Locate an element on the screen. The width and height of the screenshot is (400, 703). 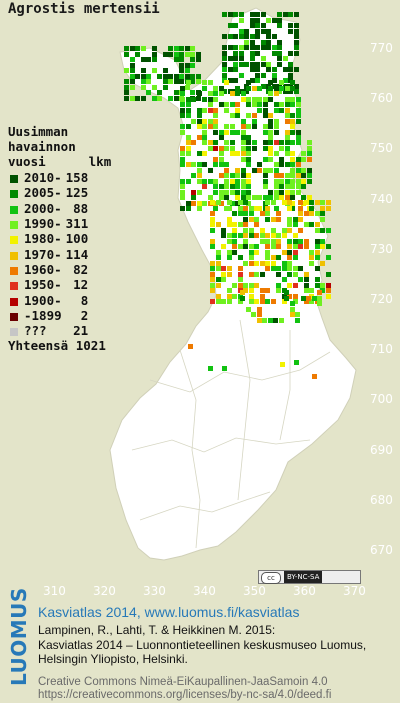
y-tick-label: 710 is located at coordinates (381, 349).